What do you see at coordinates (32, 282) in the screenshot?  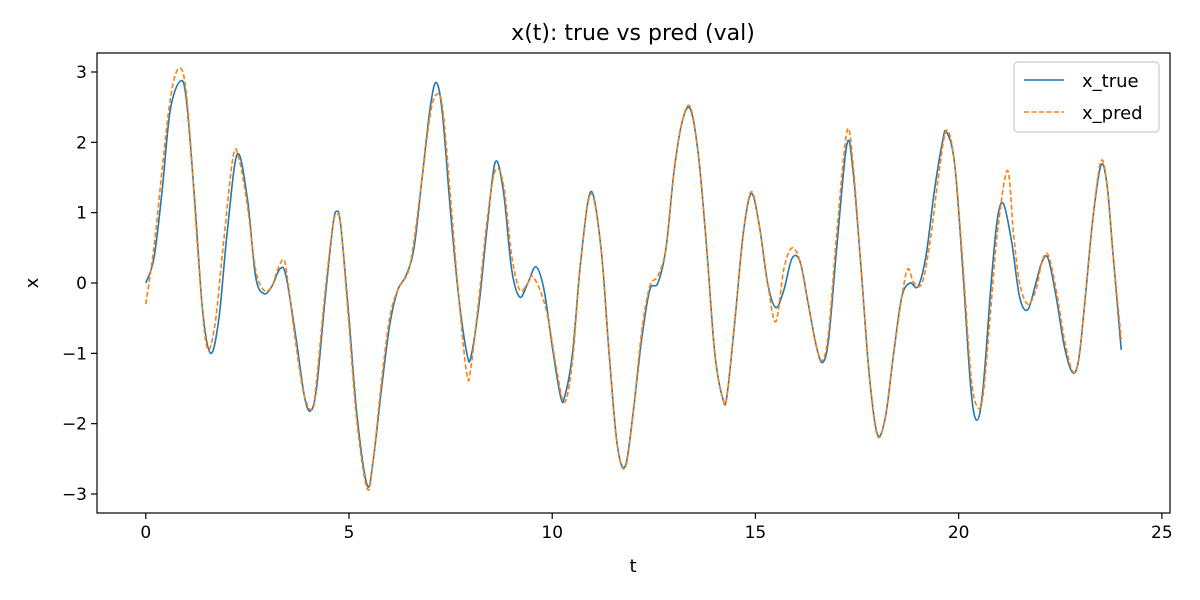 I see `y-axis-label: x` at bounding box center [32, 282].